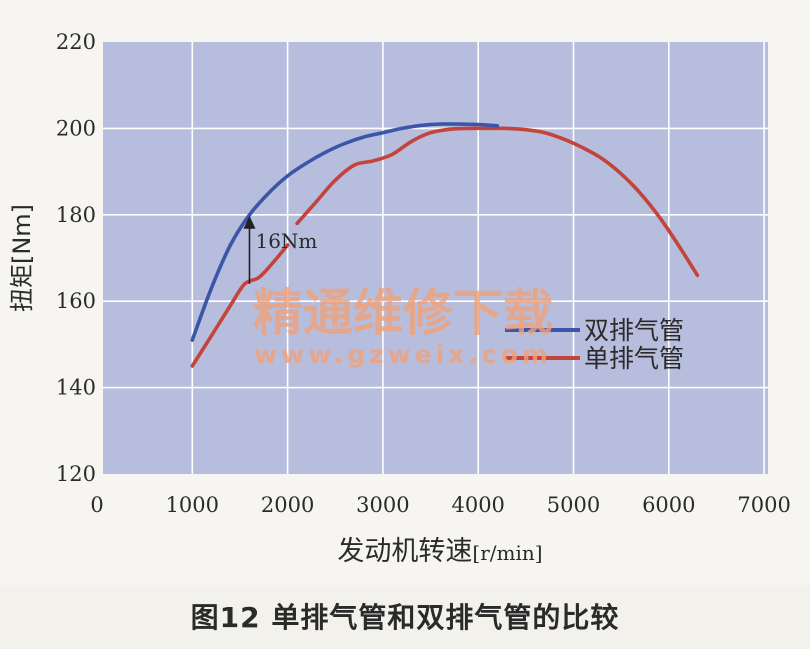  Describe the element at coordinates (22, 258) in the screenshot. I see `y-axis-label: 扭矩[Nm]` at that location.